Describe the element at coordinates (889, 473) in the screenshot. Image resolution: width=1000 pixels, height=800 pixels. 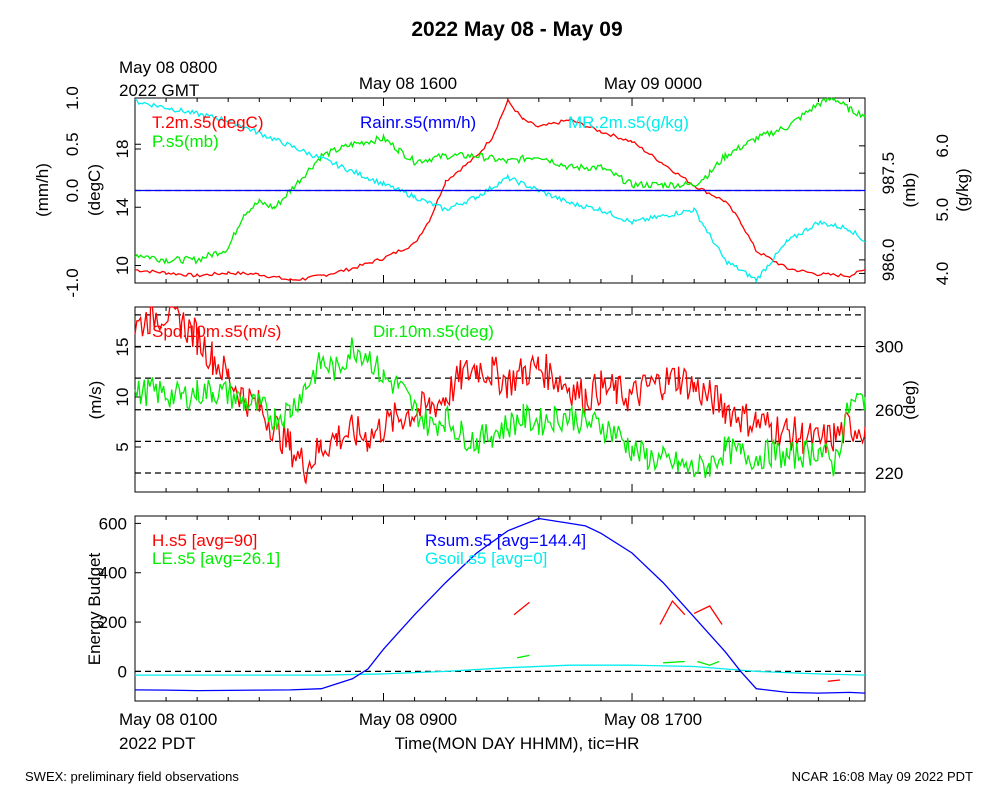
I see `y-tick-label: 220` at that location.